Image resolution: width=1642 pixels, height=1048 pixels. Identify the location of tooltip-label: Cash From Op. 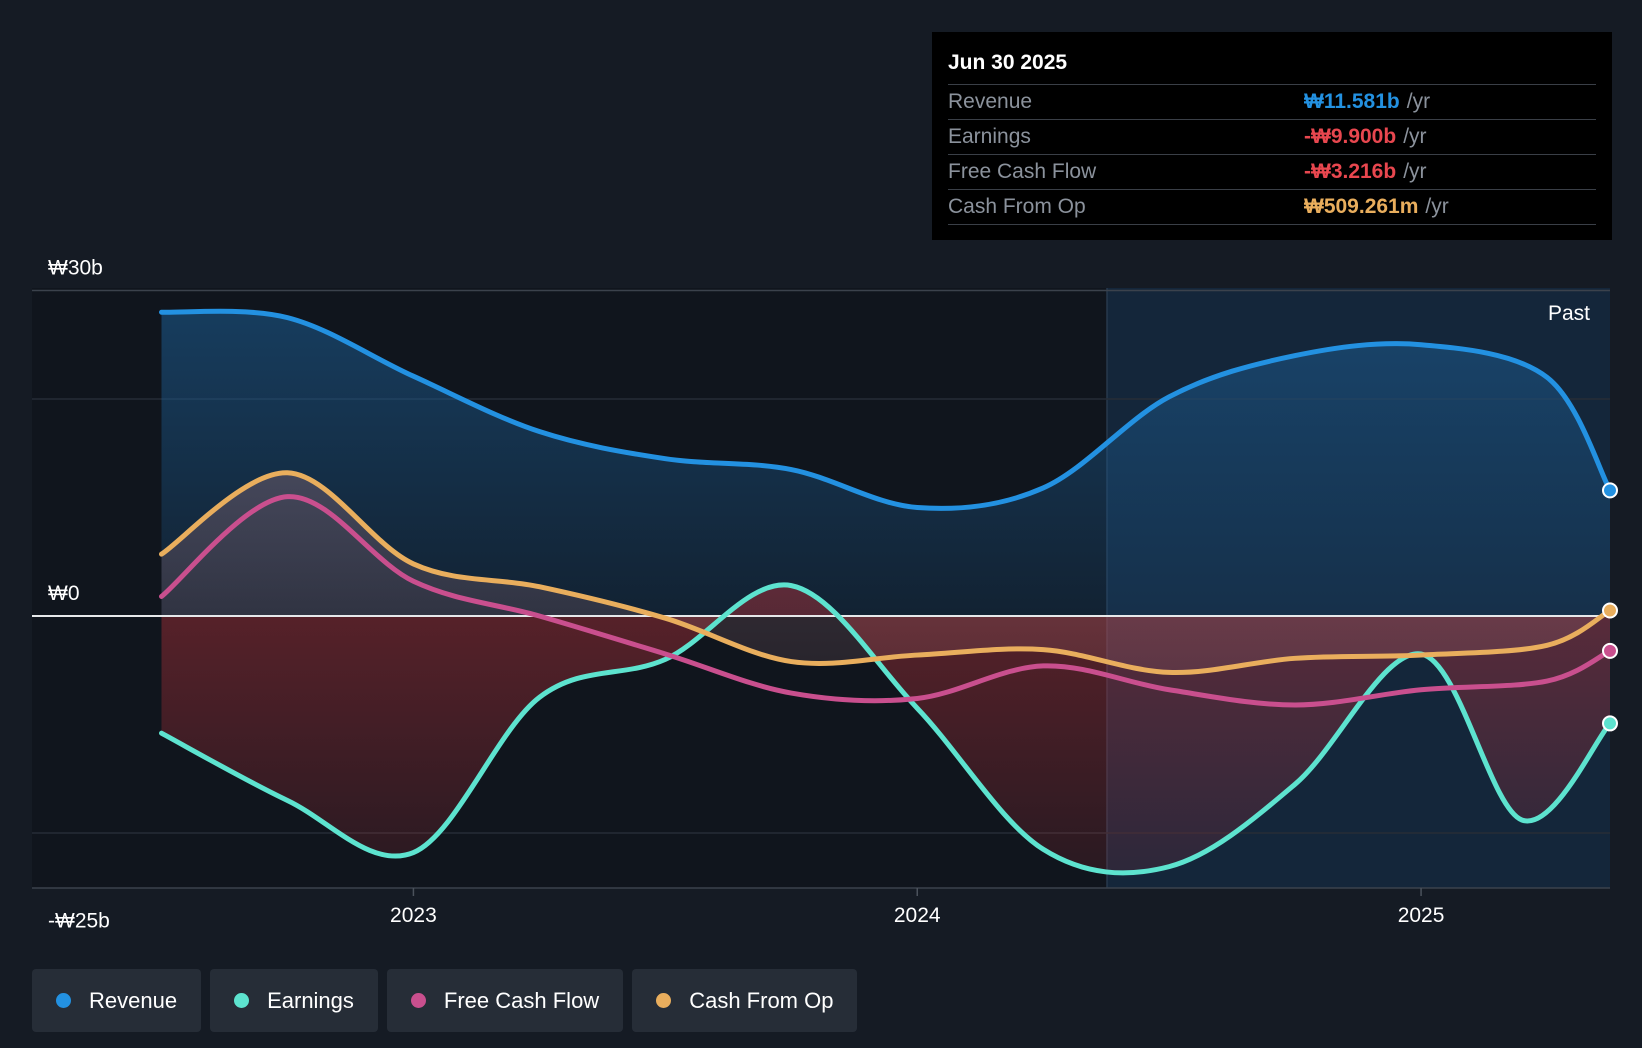
(1017, 206).